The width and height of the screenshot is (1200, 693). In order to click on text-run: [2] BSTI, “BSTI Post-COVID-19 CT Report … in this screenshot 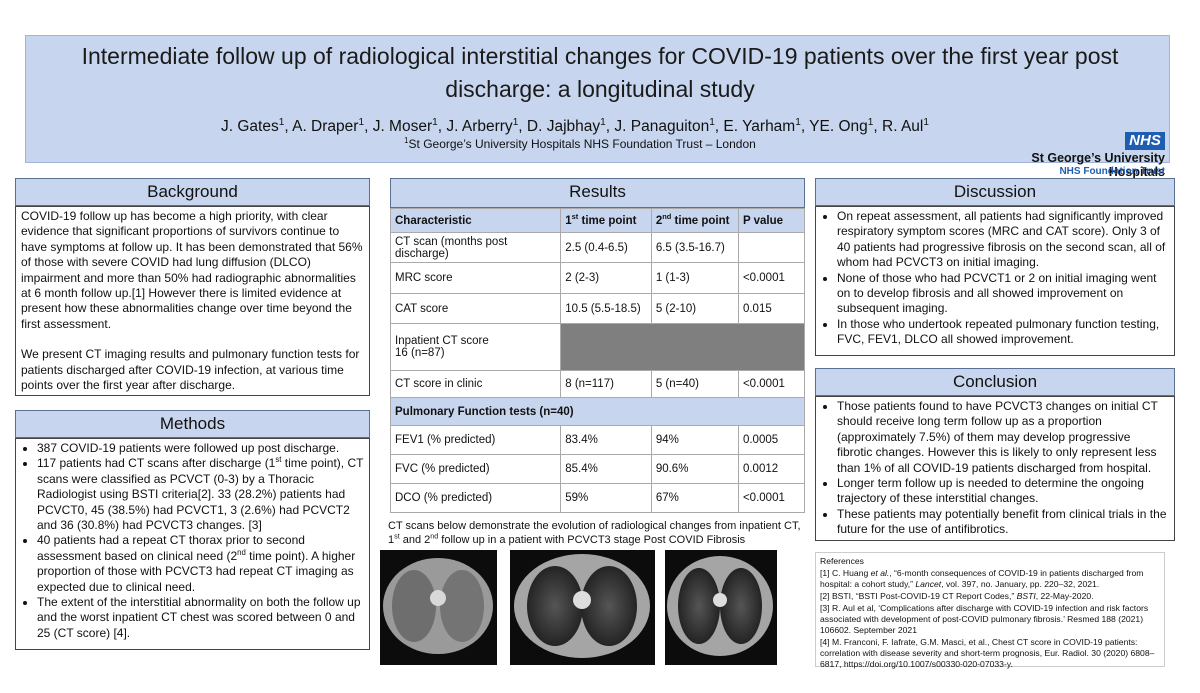, I will do `click(918, 596)`.